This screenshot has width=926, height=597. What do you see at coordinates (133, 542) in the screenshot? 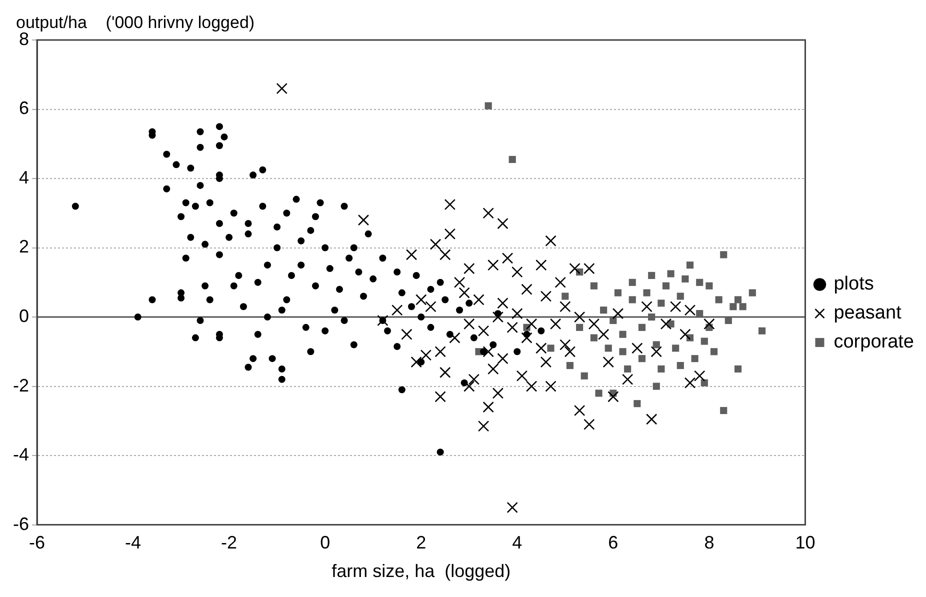
I see `x-tick-label: -4` at bounding box center [133, 542].